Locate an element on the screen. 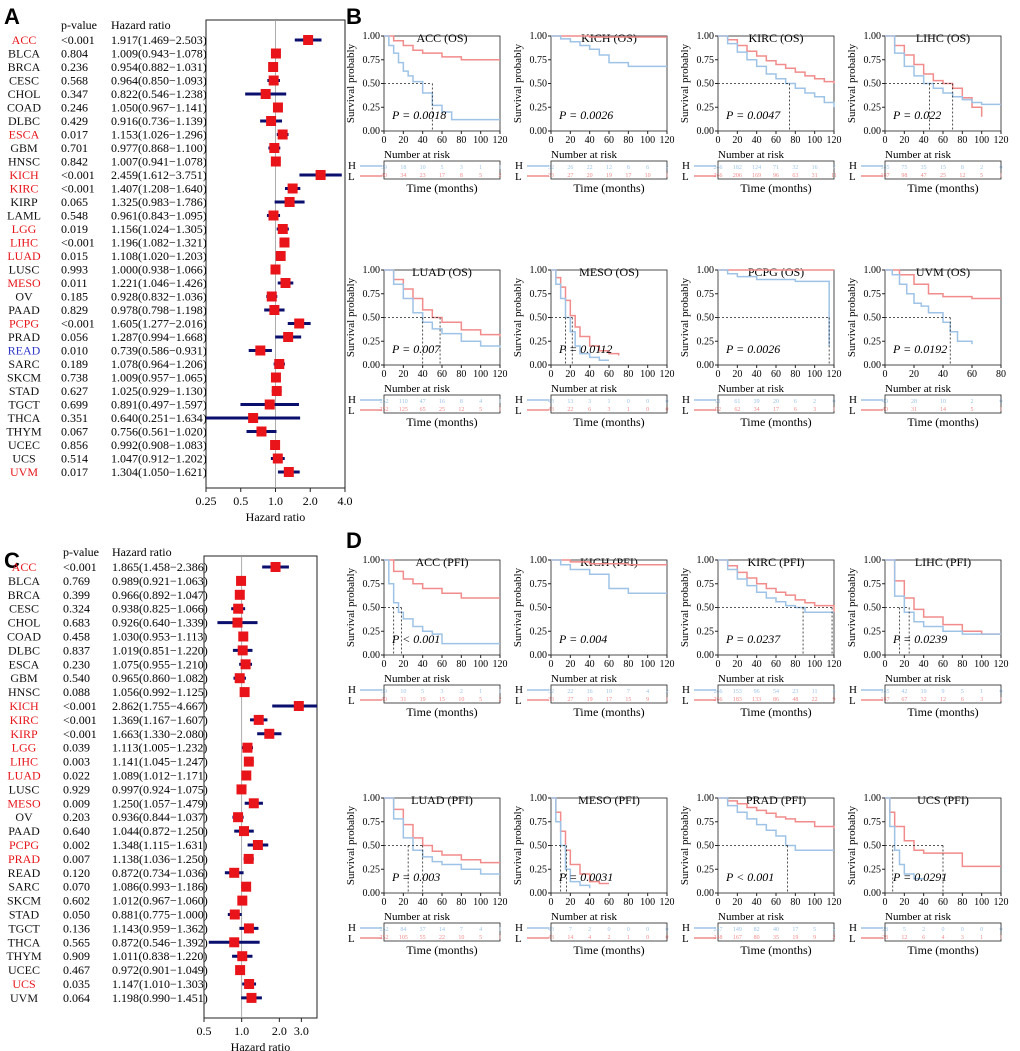 The width and height of the screenshot is (1020, 1051). risk-count-low: 0 is located at coordinates (647, 410).